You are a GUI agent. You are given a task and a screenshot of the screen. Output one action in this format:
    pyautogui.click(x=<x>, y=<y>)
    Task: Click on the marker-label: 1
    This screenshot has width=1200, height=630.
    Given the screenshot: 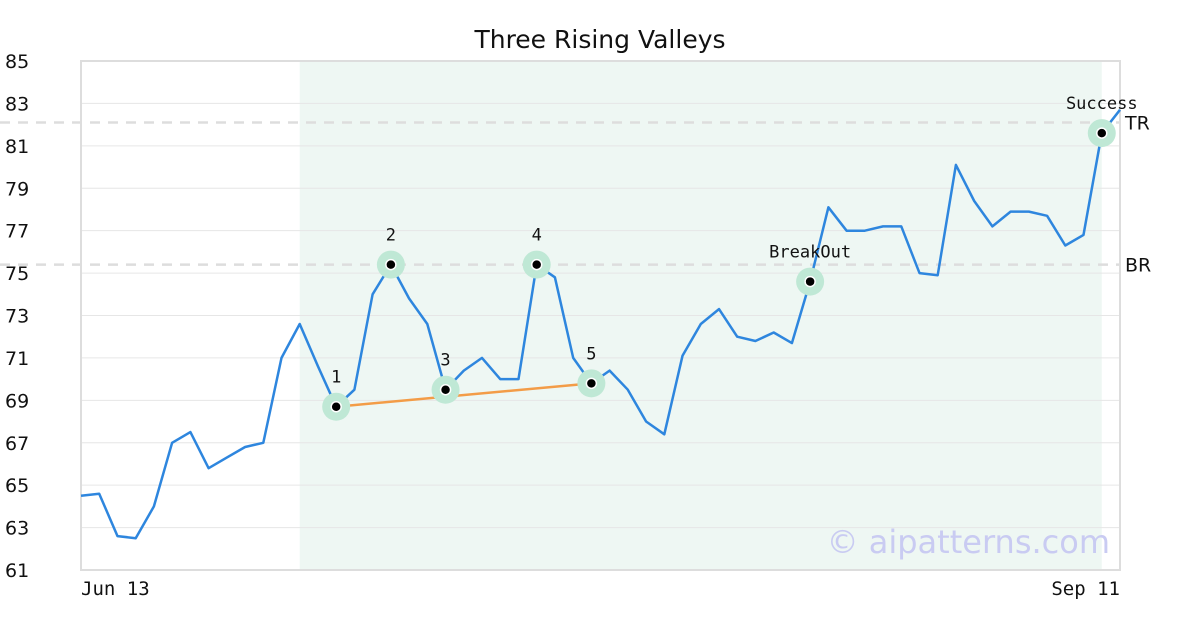 What is the action you would take?
    pyautogui.click(x=336, y=378)
    